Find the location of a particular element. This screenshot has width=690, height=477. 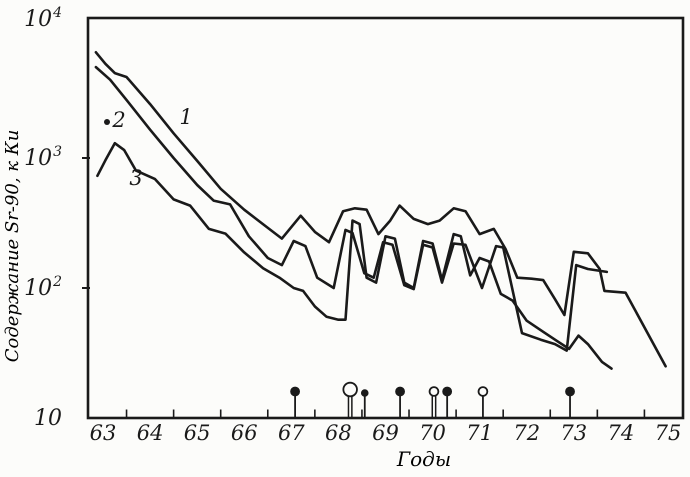

x-tick-label: 66 is located at coordinates (244, 433).